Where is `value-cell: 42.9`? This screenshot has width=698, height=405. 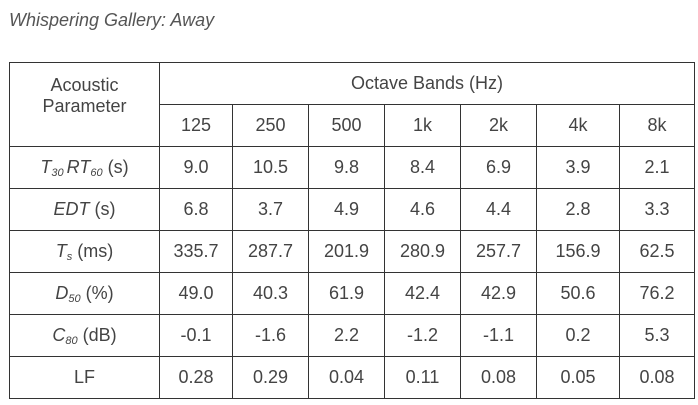
value-cell: 42.9 is located at coordinates (498, 293).